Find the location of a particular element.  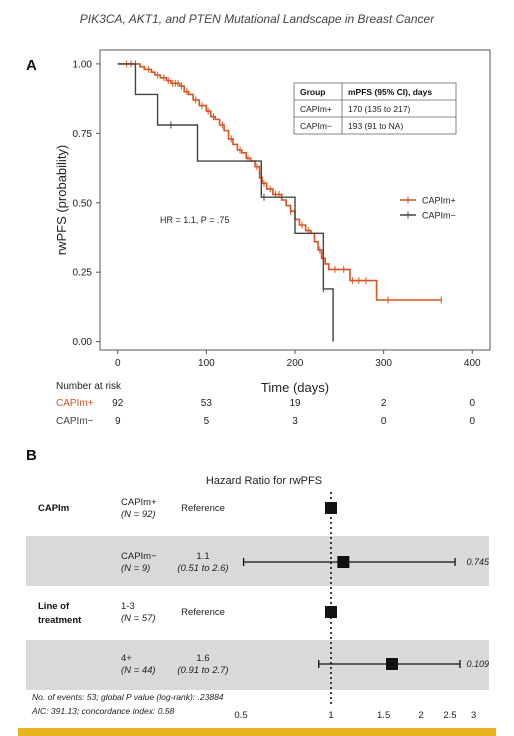

forest-x-tick-label: 2 is located at coordinates (420, 715).